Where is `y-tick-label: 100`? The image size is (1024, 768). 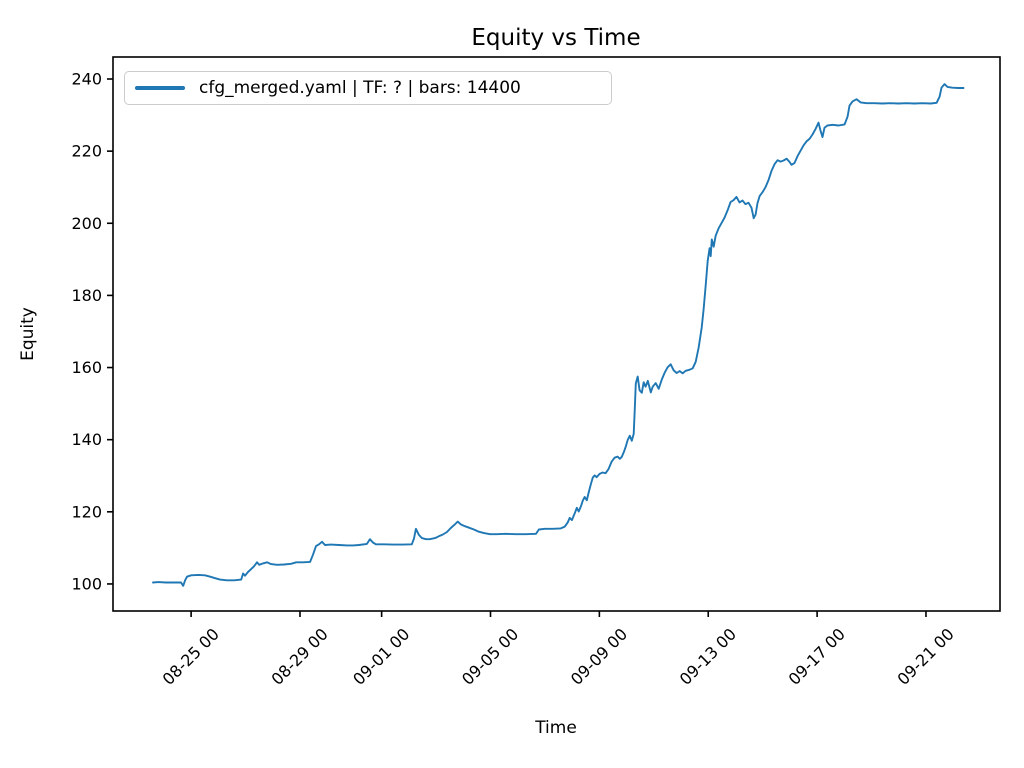 y-tick-label: 100 is located at coordinates (86, 583).